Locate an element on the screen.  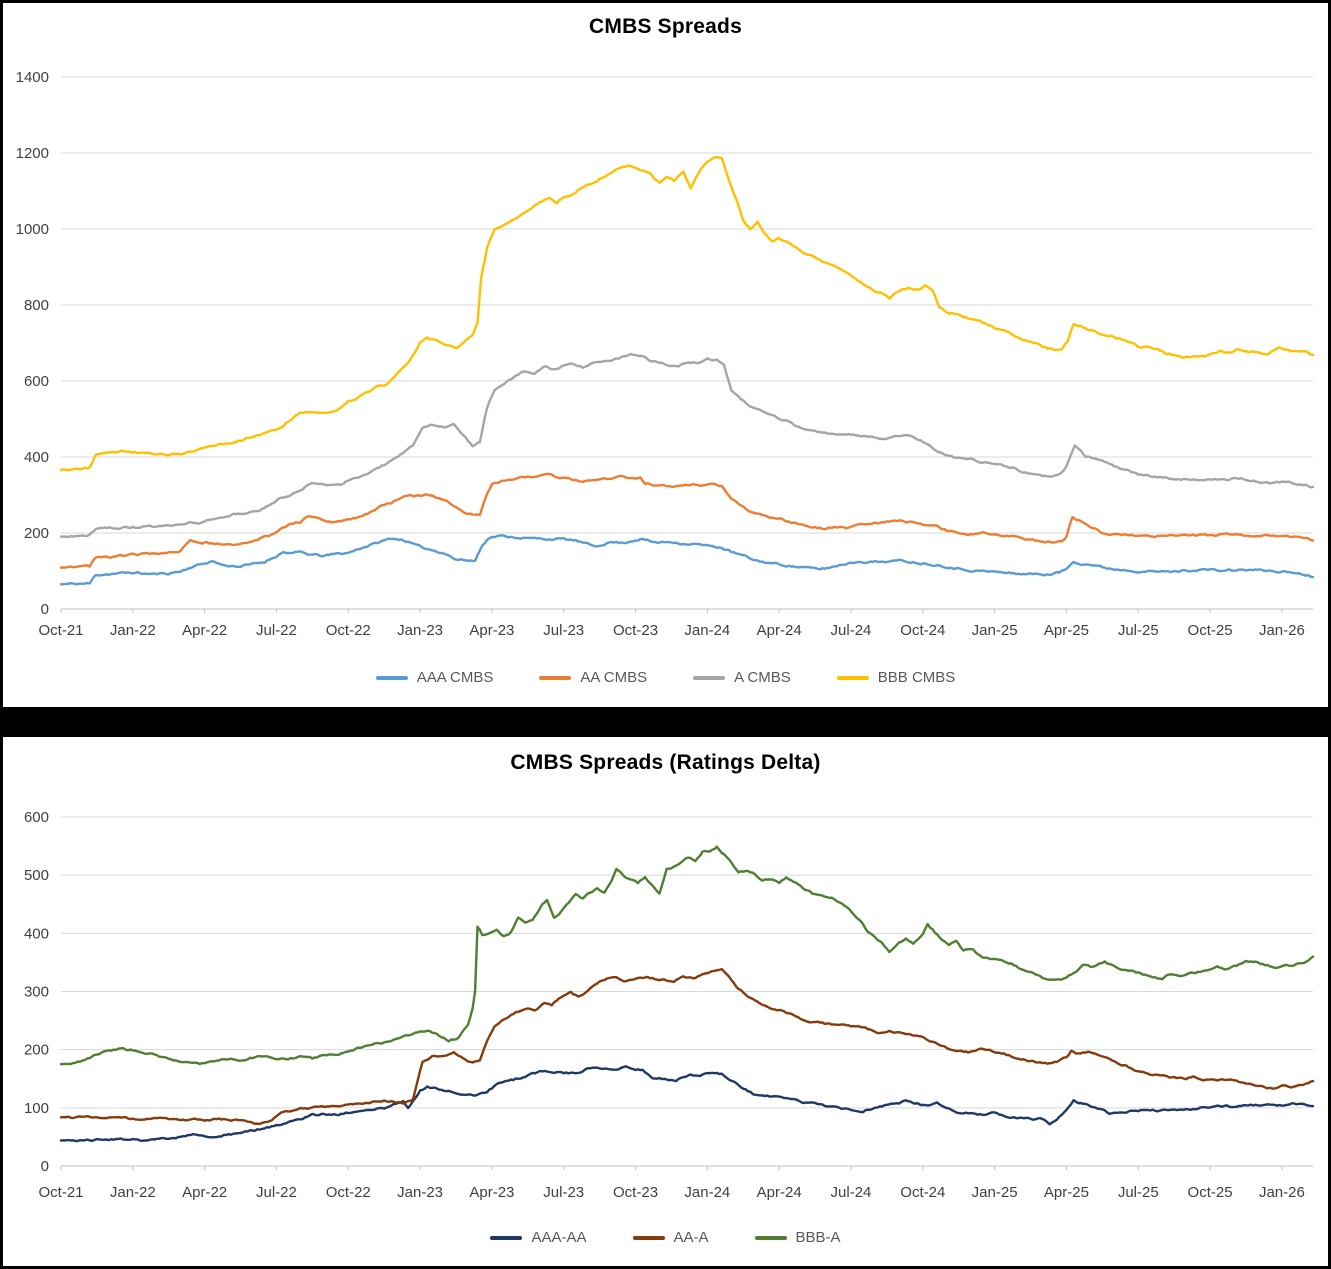
legend-item-aa-a: AA-A is located at coordinates (670, 1237).